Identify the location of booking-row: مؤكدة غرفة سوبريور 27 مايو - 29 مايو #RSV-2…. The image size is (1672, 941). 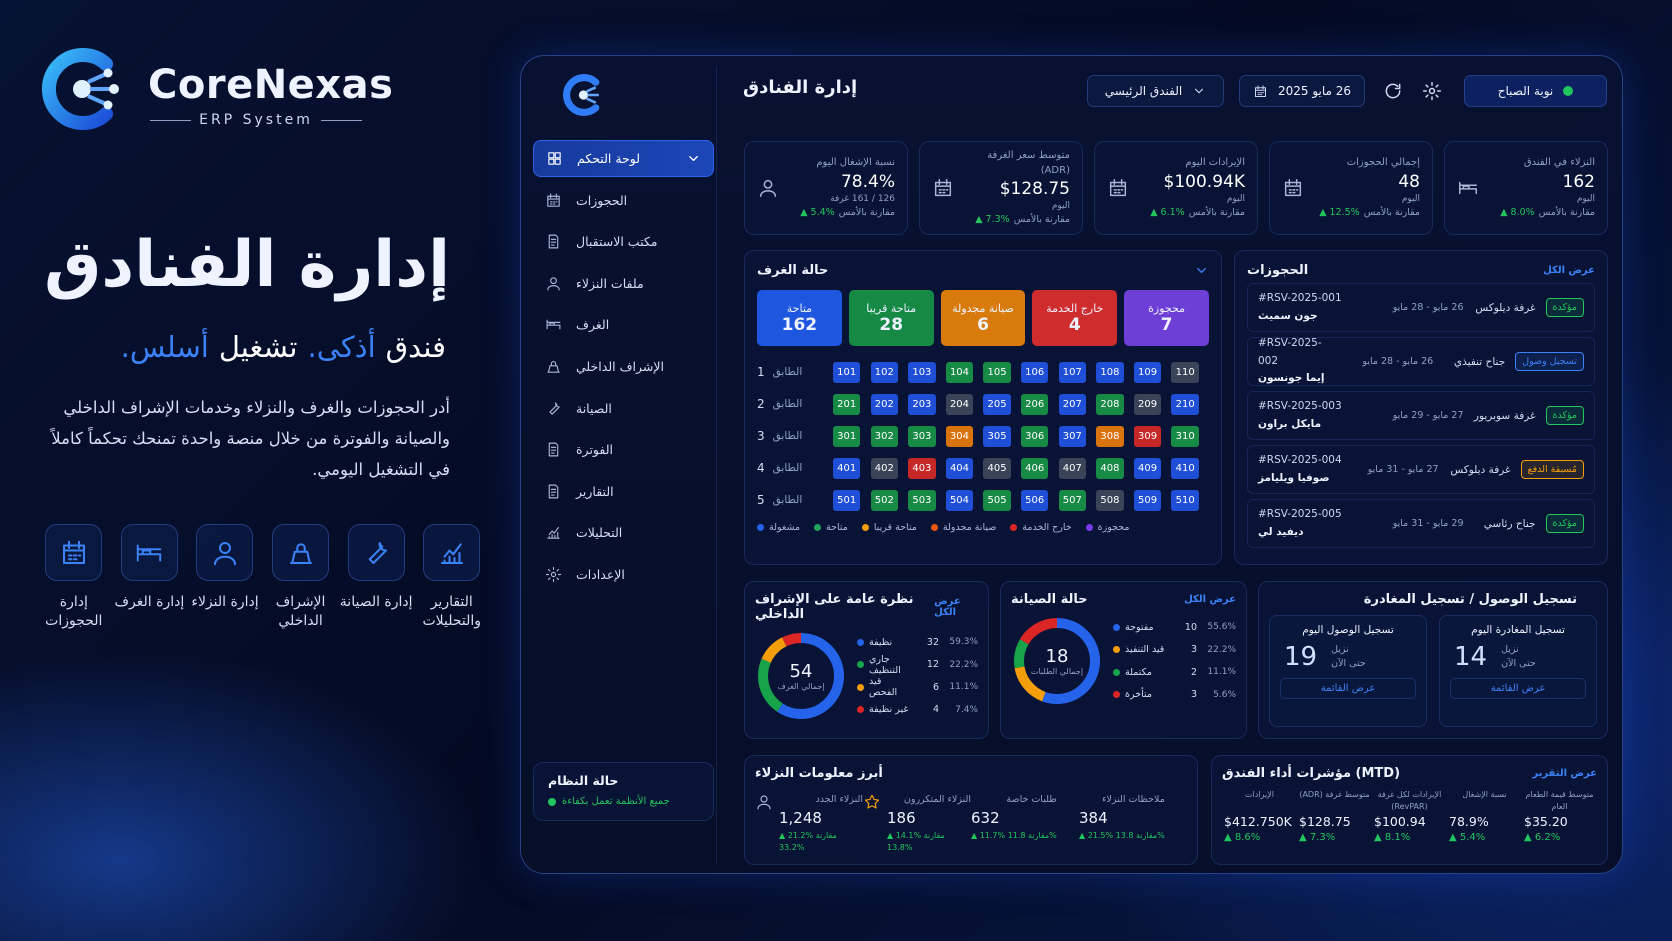
(1421, 415).